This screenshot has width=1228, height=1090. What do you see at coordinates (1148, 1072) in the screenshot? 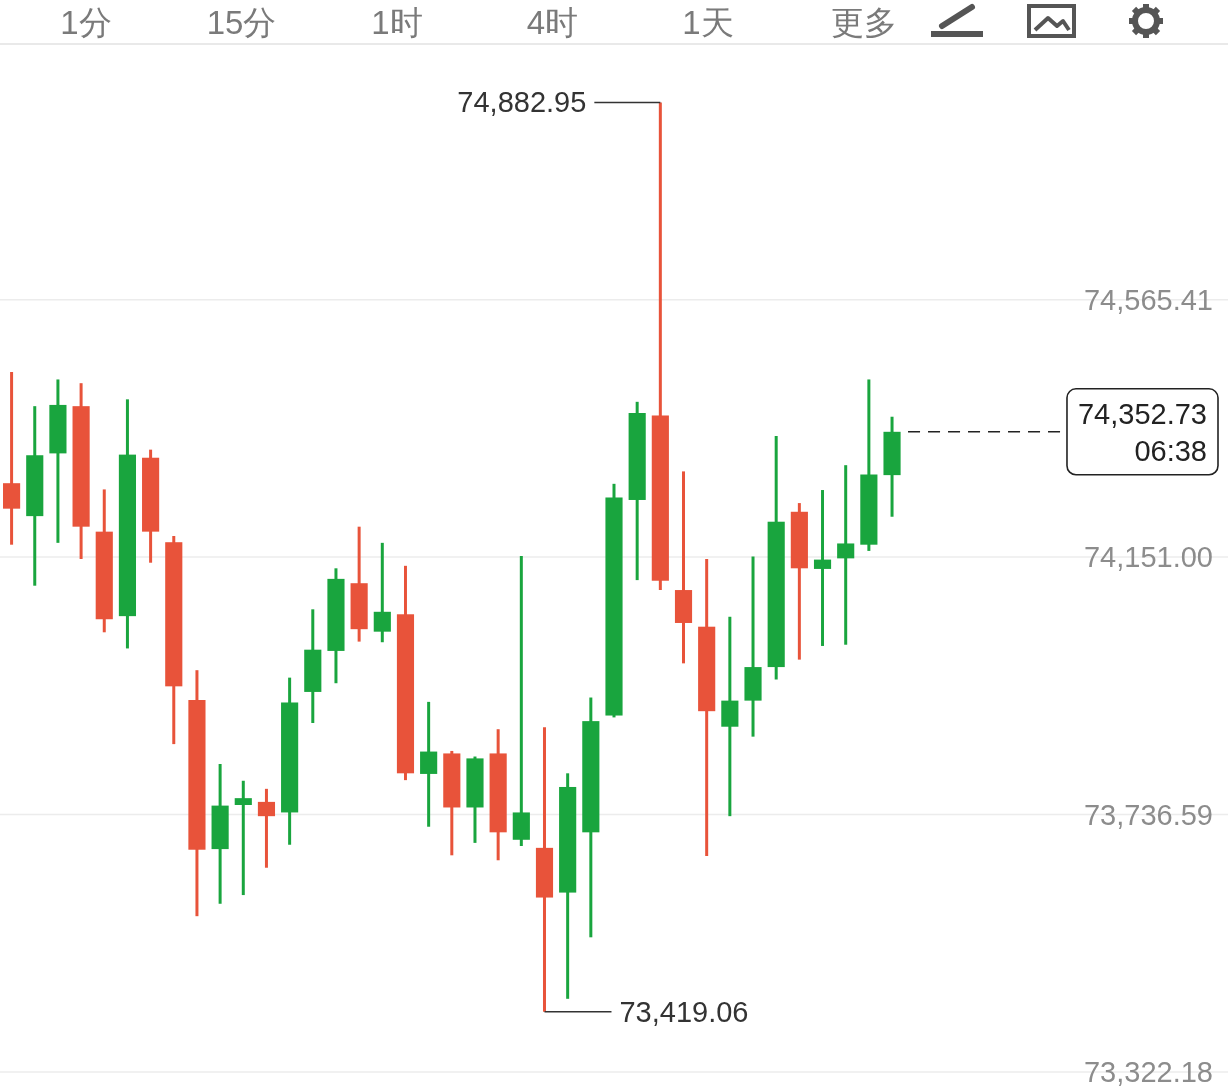
I see `y-tick-label: 73,322.18` at bounding box center [1148, 1072].